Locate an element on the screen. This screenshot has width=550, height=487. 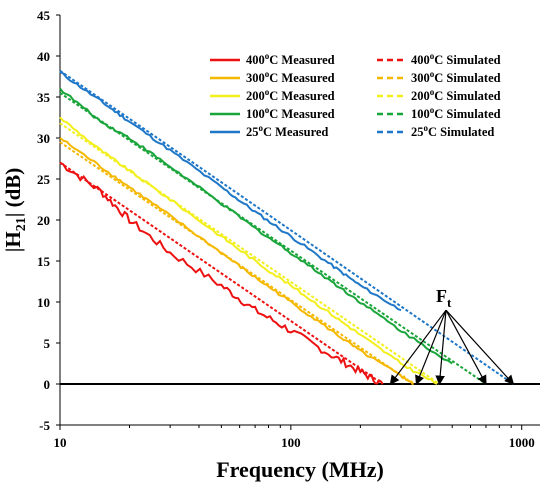
y-tick-label: 20 is located at coordinates (43, 220).